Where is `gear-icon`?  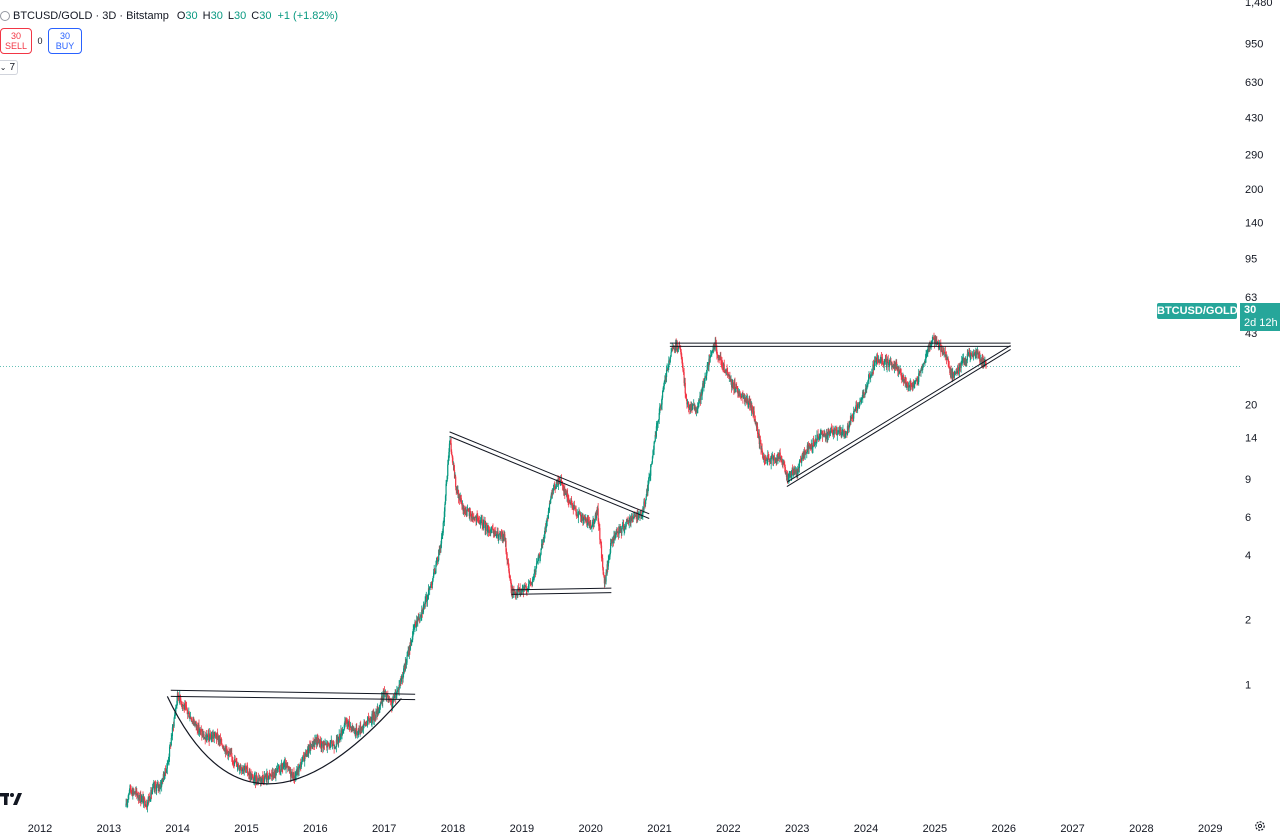 gear-icon is located at coordinates (1260, 826).